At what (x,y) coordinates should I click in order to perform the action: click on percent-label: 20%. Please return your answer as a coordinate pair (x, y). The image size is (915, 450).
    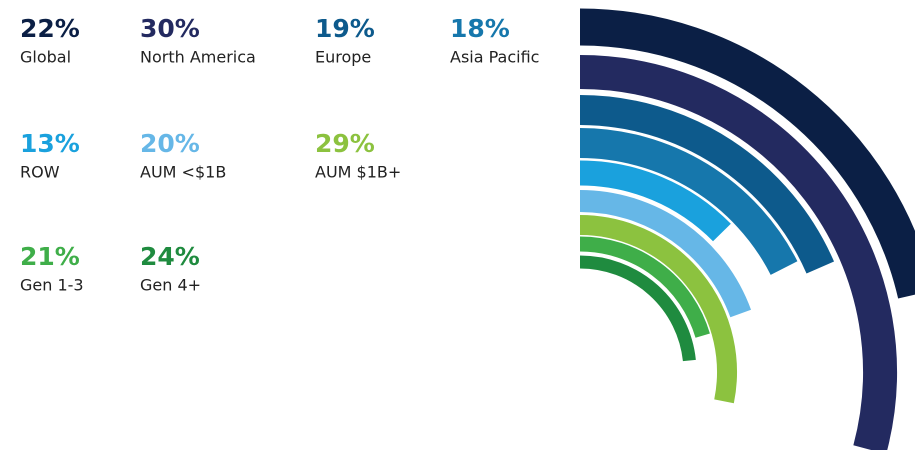
    Looking at the image, I should click on (170, 143).